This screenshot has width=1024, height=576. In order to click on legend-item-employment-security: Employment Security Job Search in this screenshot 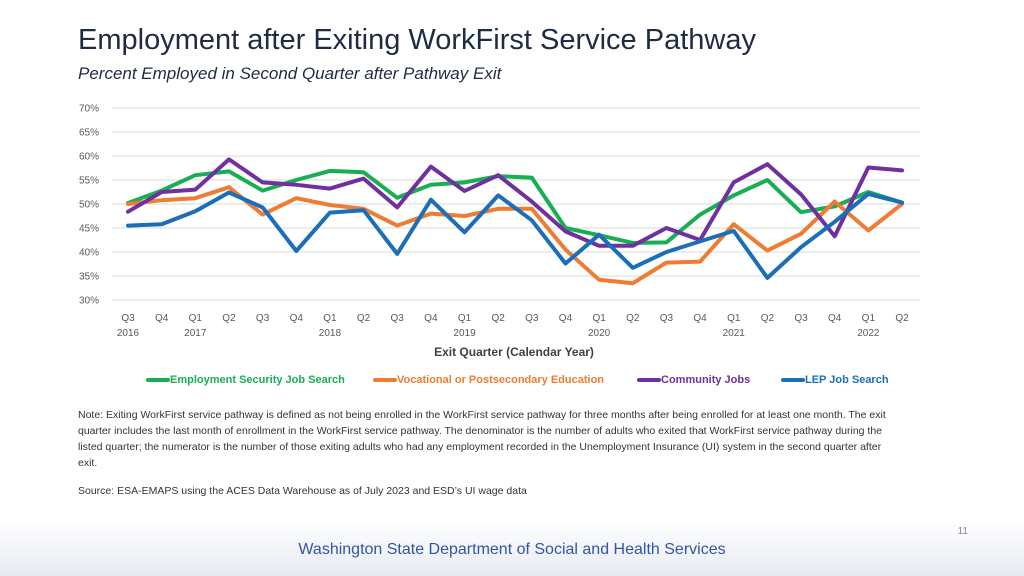, I will do `click(245, 380)`.